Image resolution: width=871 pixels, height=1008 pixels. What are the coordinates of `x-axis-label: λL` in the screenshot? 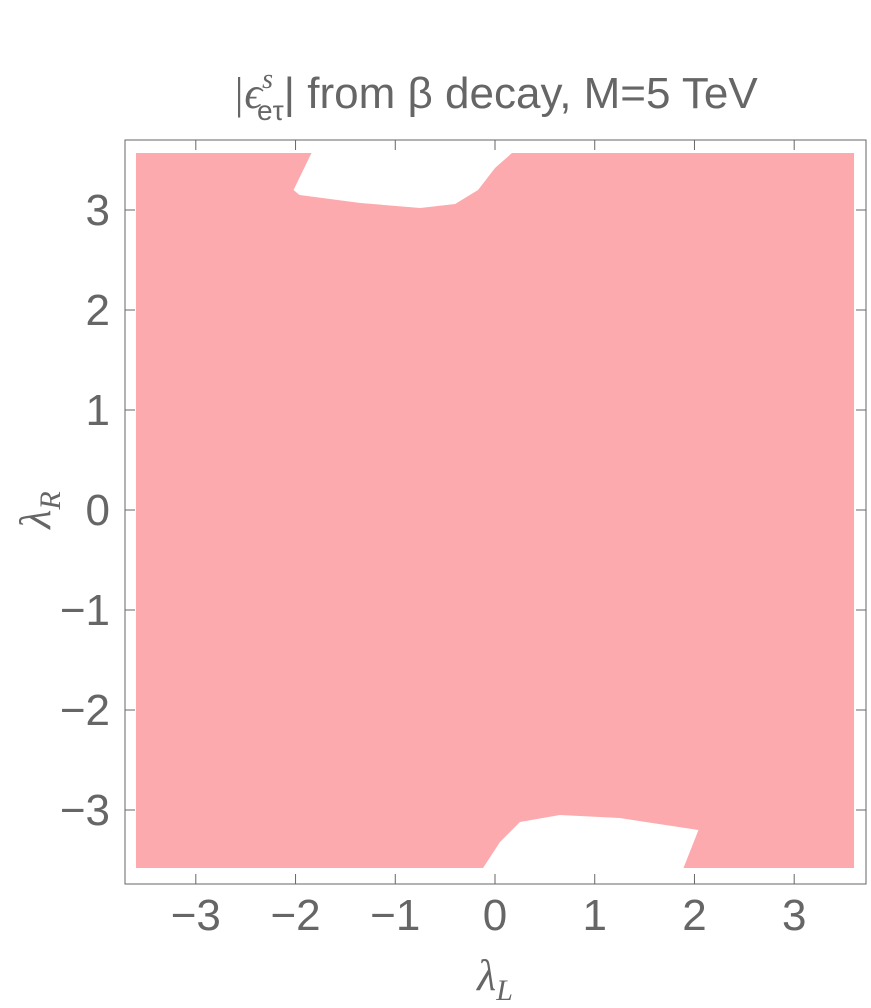 It's located at (494, 979).